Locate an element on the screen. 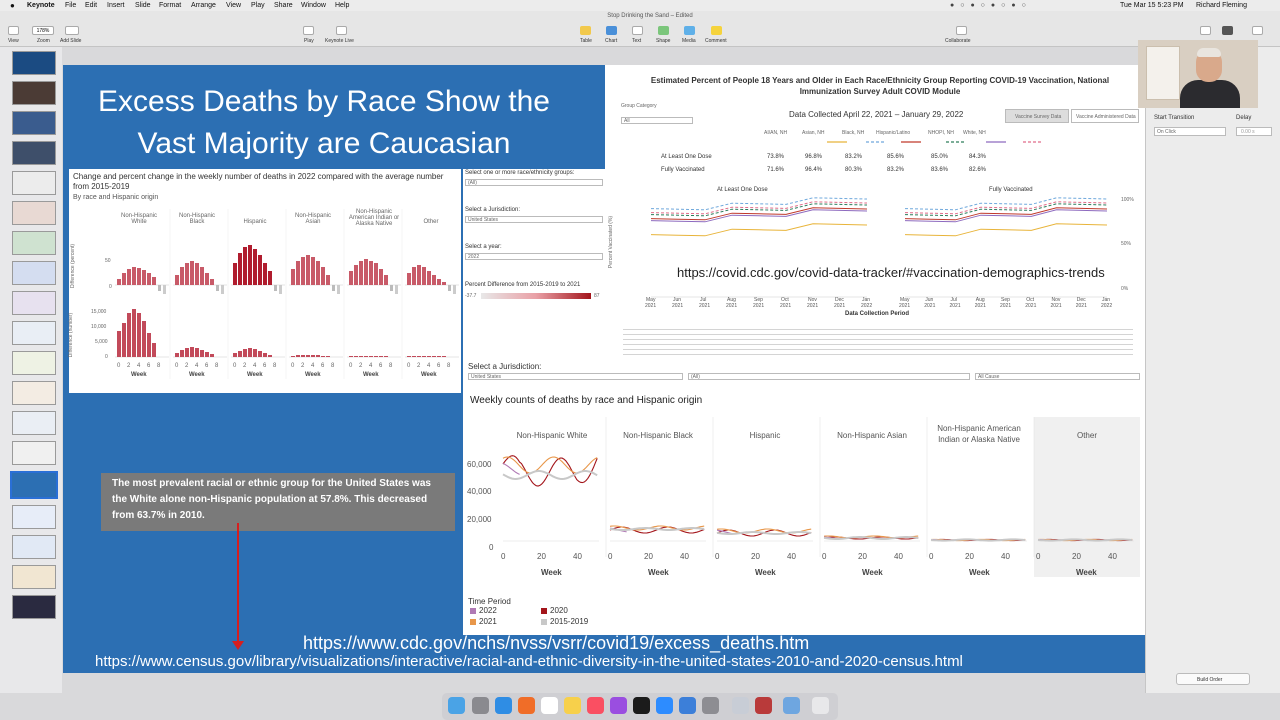  settings-icon is located at coordinates (710, 705).